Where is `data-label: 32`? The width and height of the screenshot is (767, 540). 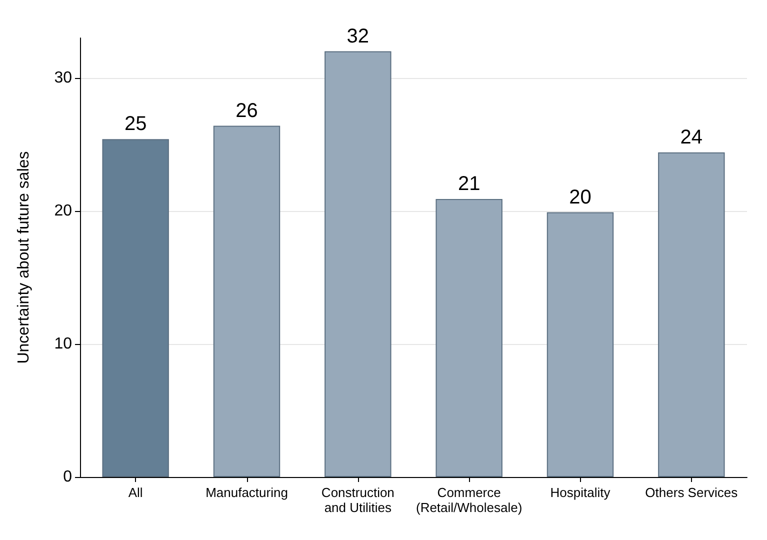 data-label: 32 is located at coordinates (358, 36).